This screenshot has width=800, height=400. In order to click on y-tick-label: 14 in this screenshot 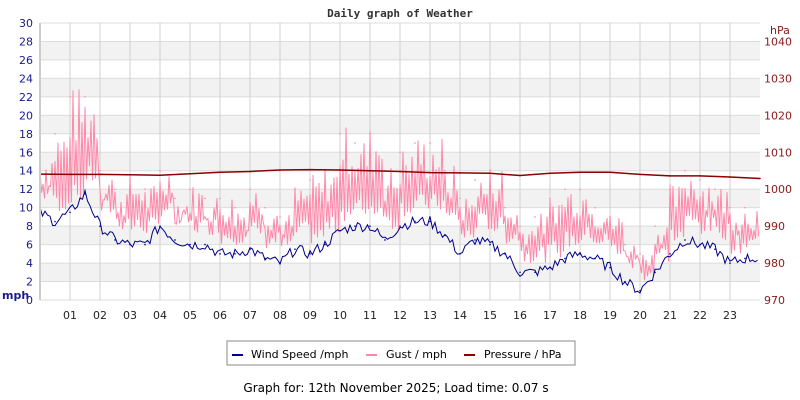, I will do `click(26, 171)`.